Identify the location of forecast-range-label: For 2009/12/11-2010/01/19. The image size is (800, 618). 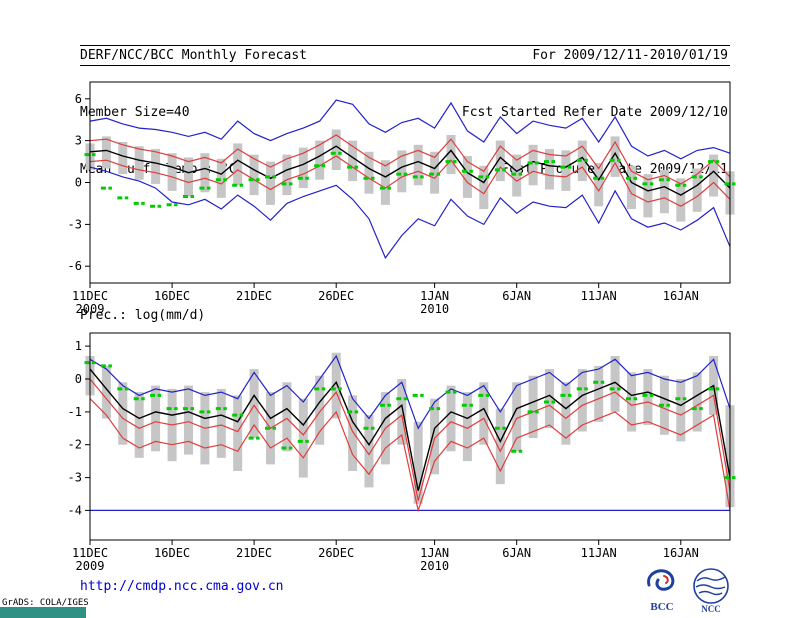
(630, 55).